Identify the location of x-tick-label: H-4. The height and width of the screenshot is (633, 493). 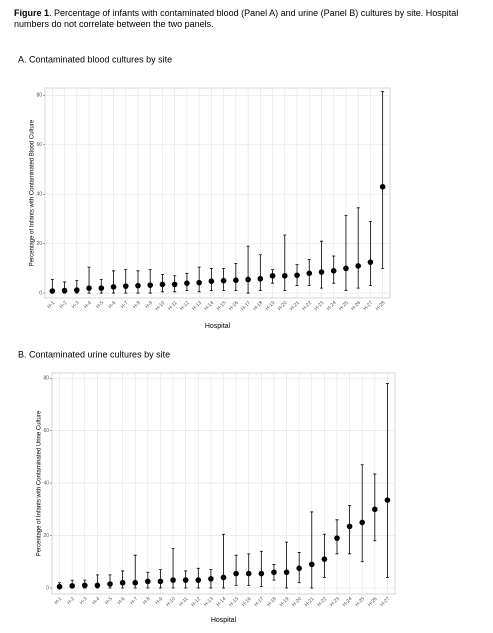
(88, 305).